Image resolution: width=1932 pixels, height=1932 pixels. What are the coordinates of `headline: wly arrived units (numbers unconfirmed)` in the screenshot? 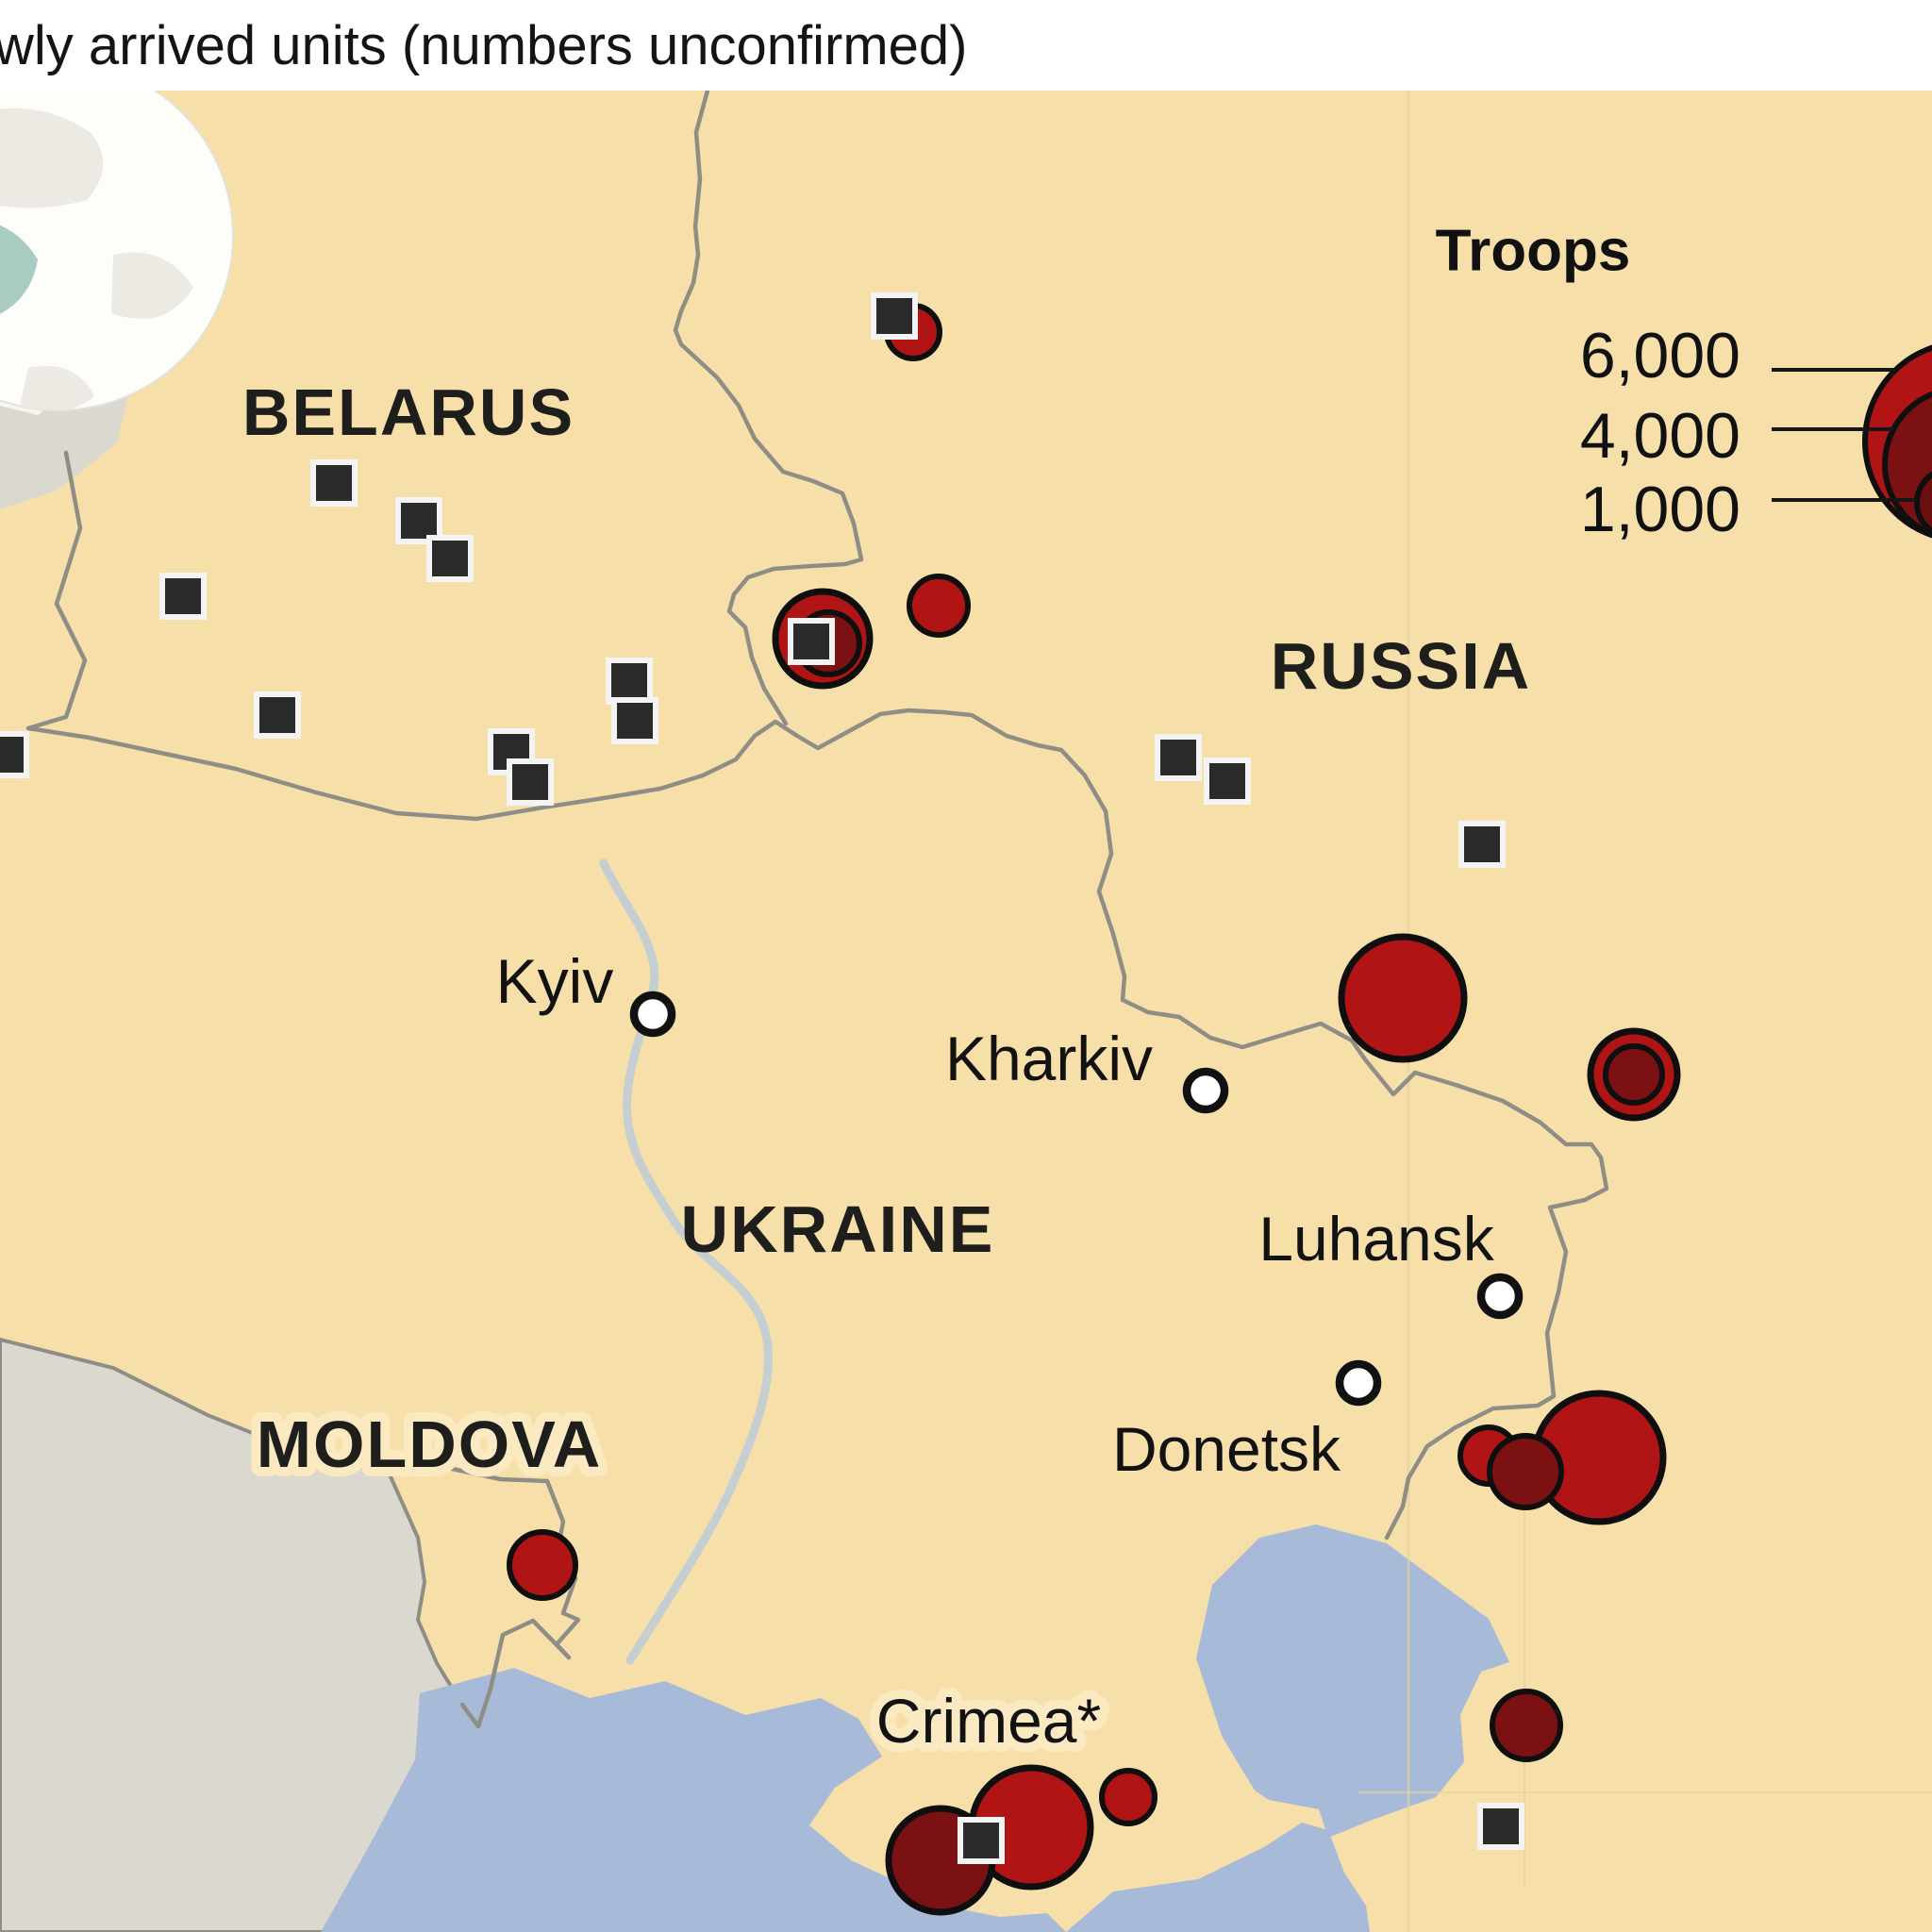 It's located at (966, 45).